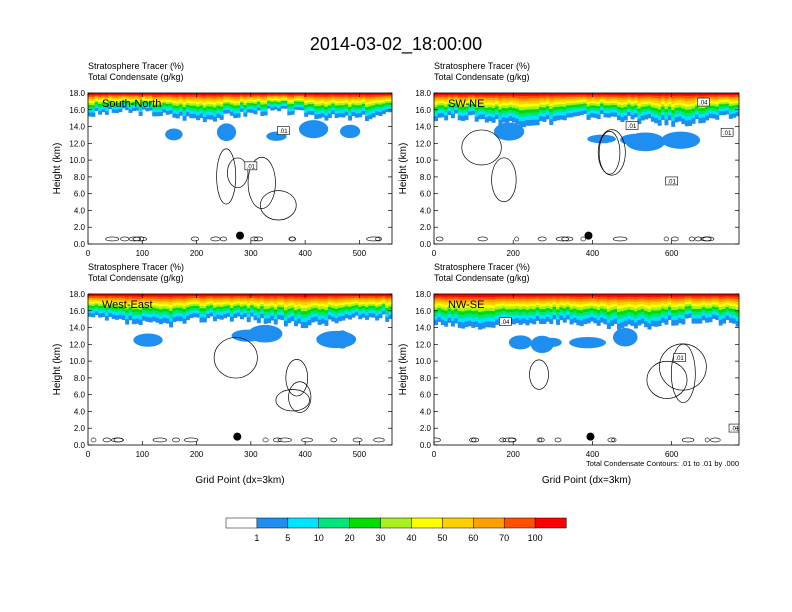 The image size is (792, 612). Describe the element at coordinates (80, 227) in the screenshot. I see `y-tick-label: 2.0` at that location.